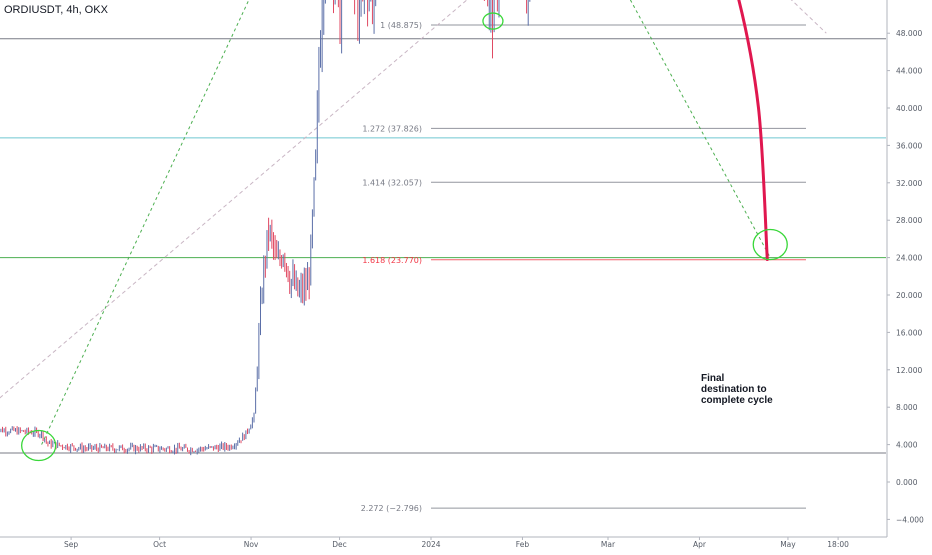  Describe the element at coordinates (56, 10) in the screenshot. I see `chart-title: ORDIUSDT, 4h, OKX` at that location.